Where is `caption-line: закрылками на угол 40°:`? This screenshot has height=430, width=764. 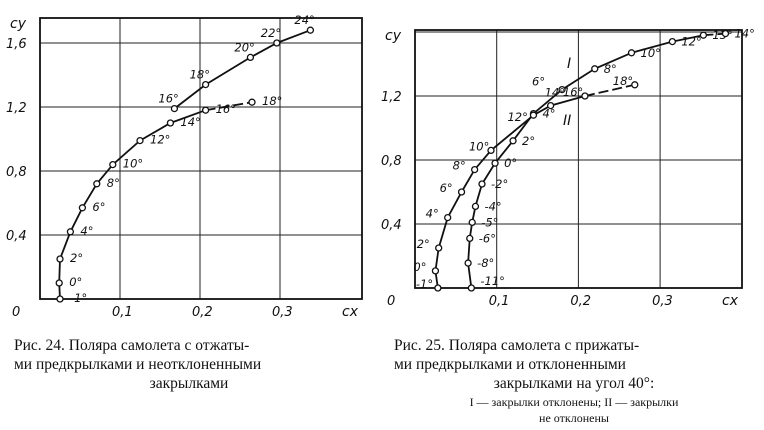 caption-line: закрылками на угол 40°: is located at coordinates (574, 383).